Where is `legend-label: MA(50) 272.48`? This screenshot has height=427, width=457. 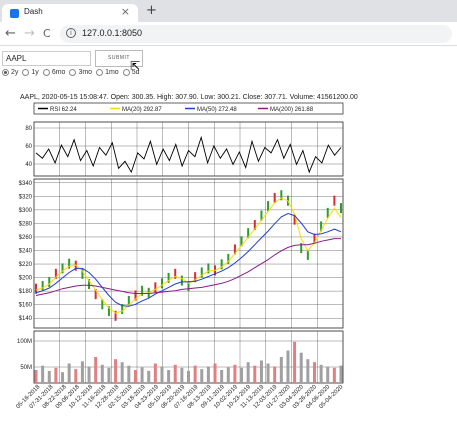
legend-label: MA(50) 272.48 is located at coordinates (217, 110).